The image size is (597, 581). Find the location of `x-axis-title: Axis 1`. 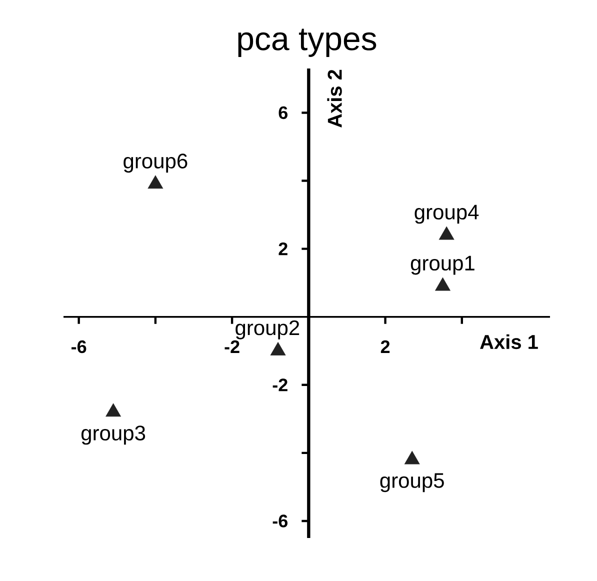

x-axis-title: Axis 1 is located at coordinates (509, 342).